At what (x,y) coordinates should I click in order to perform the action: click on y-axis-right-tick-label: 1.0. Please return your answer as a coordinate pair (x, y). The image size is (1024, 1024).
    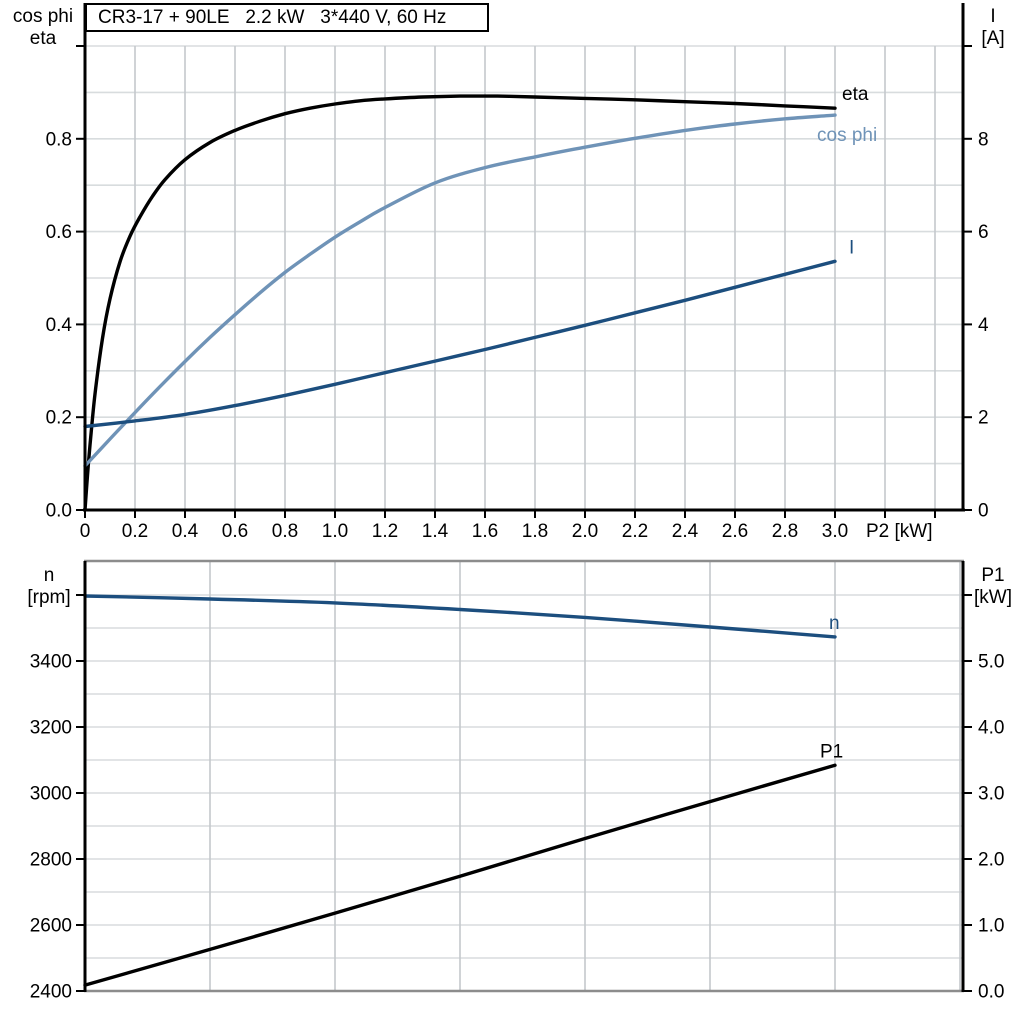
    Looking at the image, I should click on (991, 925).